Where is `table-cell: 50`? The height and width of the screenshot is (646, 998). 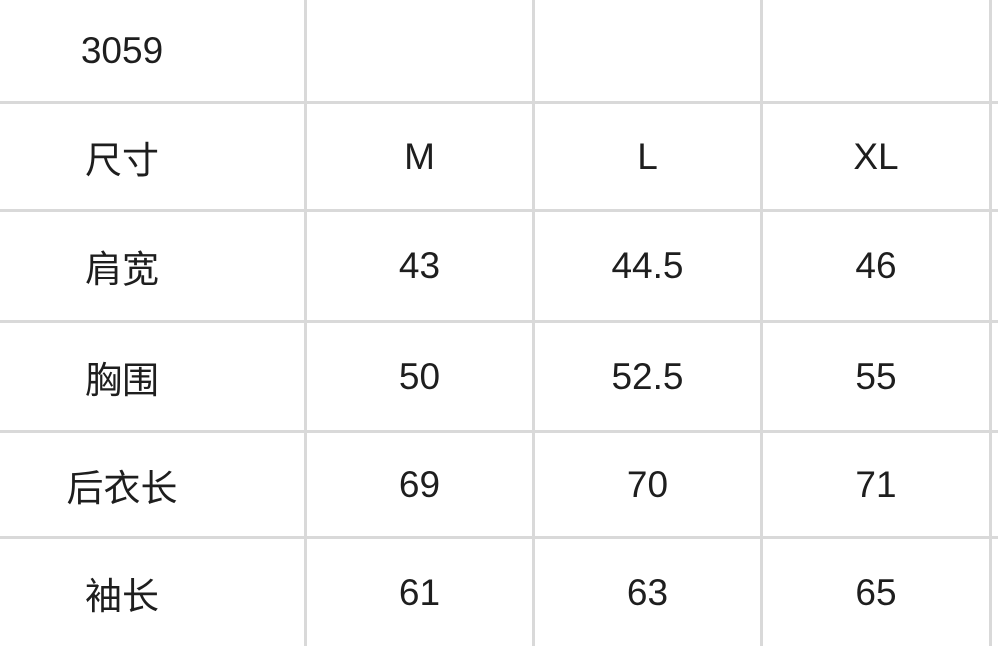 table-cell: 50 is located at coordinates (419, 376).